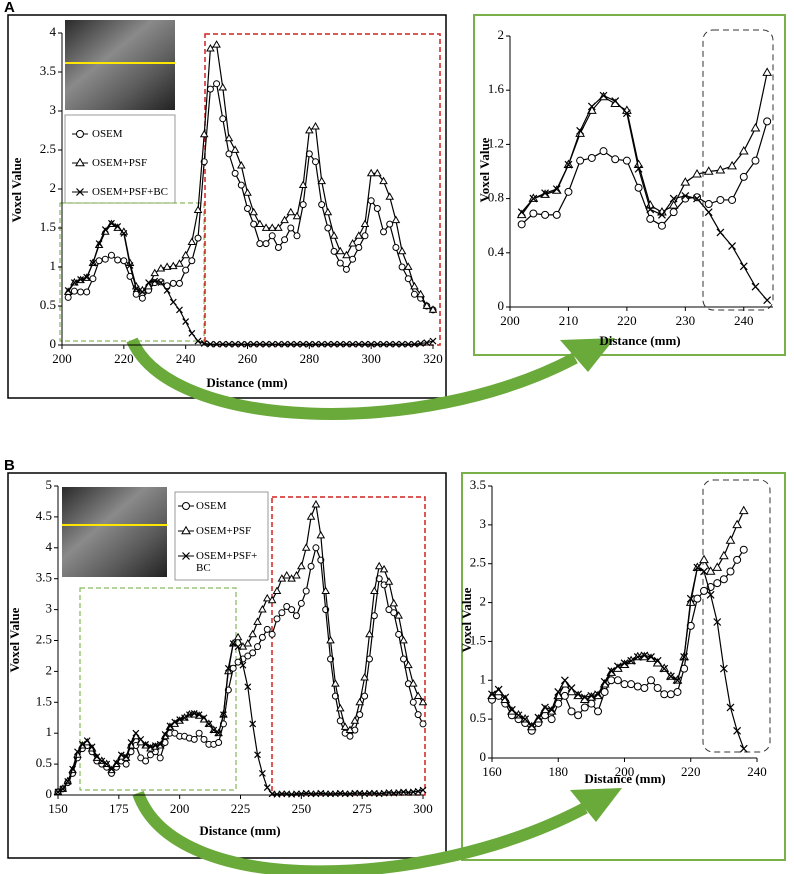 The height and width of the screenshot is (874, 794). What do you see at coordinates (644, 197) in the screenshot?
I see `series-line` at bounding box center [644, 197].